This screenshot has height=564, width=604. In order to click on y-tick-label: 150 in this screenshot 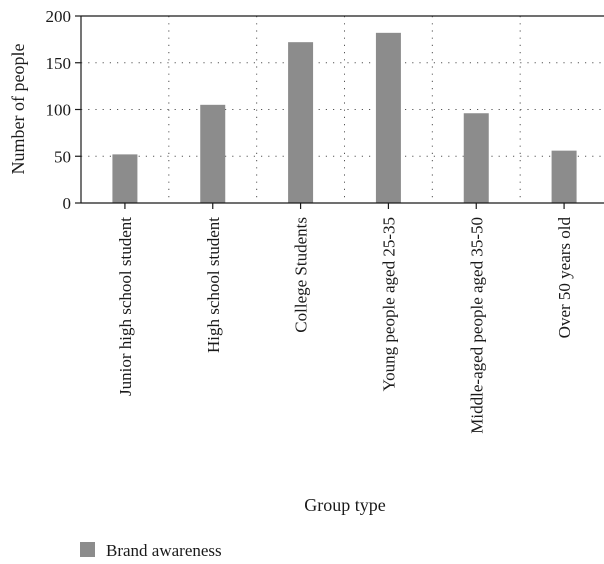, I will do `click(59, 63)`.